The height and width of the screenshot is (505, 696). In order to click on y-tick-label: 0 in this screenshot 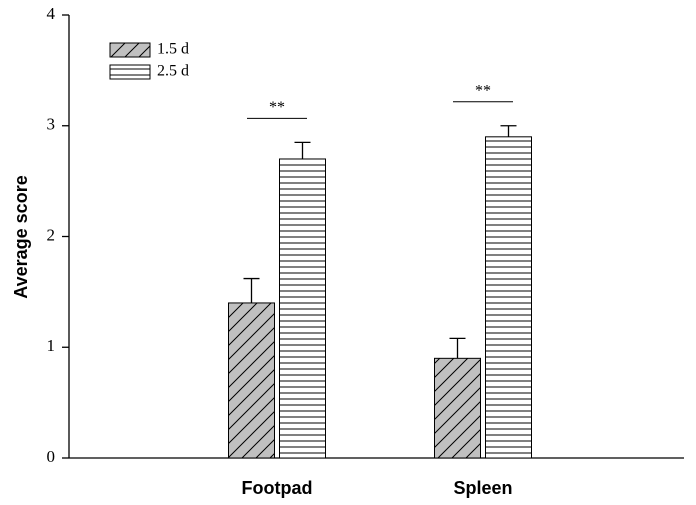, I will do `click(51, 456)`.